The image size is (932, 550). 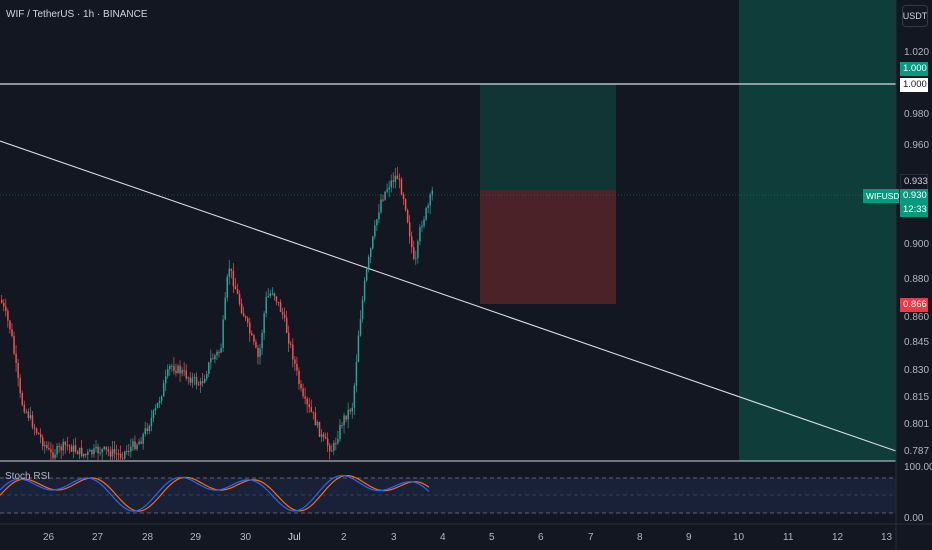 I want to click on price-tick: 0.830, so click(x=917, y=370).